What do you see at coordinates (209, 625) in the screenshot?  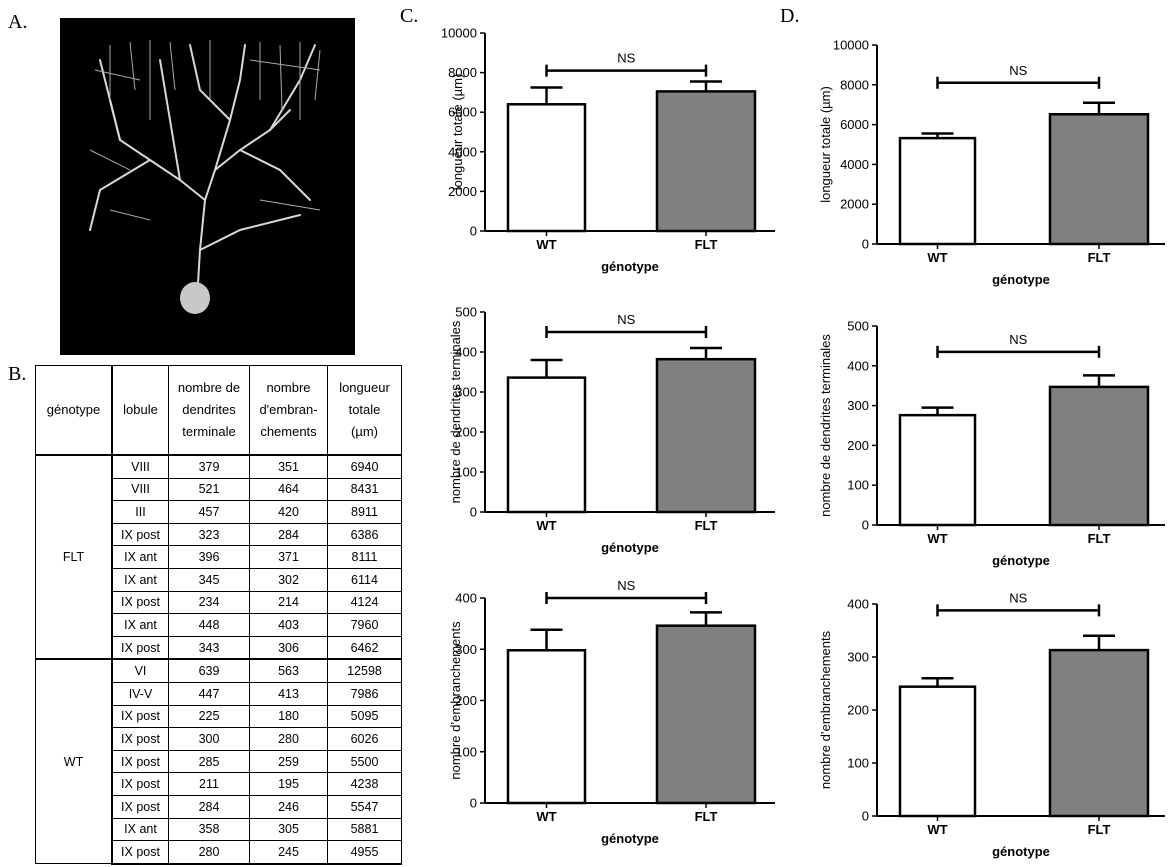 I see `table-cell: 448` at bounding box center [209, 625].